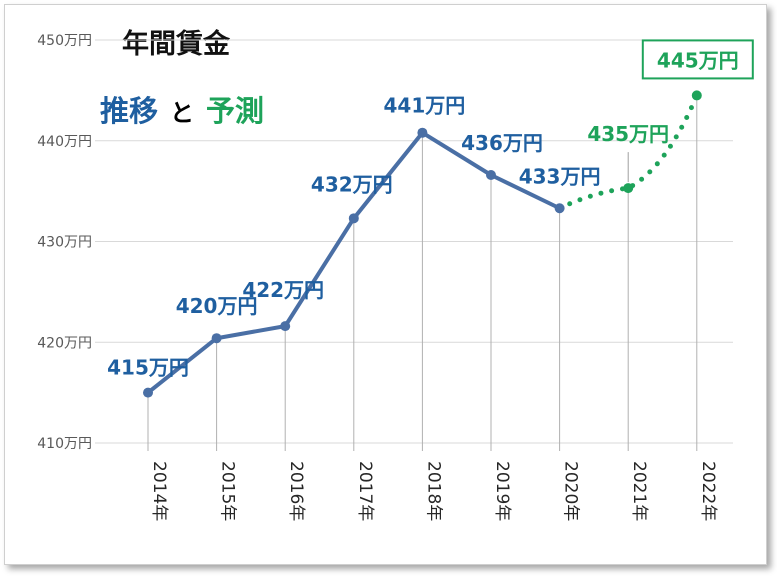  What do you see at coordinates (708, 491) in the screenshot?
I see `x-tick-label: 2022年` at bounding box center [708, 491].